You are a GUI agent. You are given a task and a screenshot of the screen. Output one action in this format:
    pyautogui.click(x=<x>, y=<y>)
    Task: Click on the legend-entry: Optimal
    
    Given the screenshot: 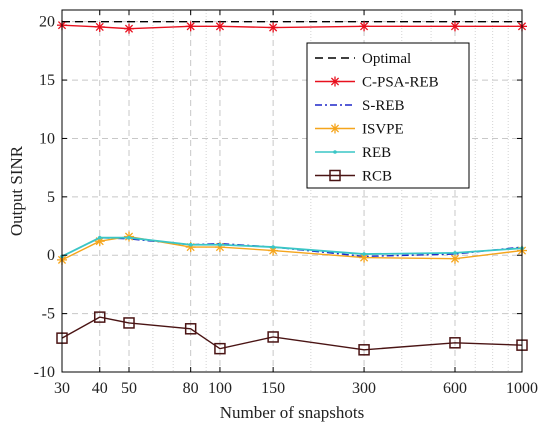 What is the action you would take?
    pyautogui.click(x=363, y=59)
    